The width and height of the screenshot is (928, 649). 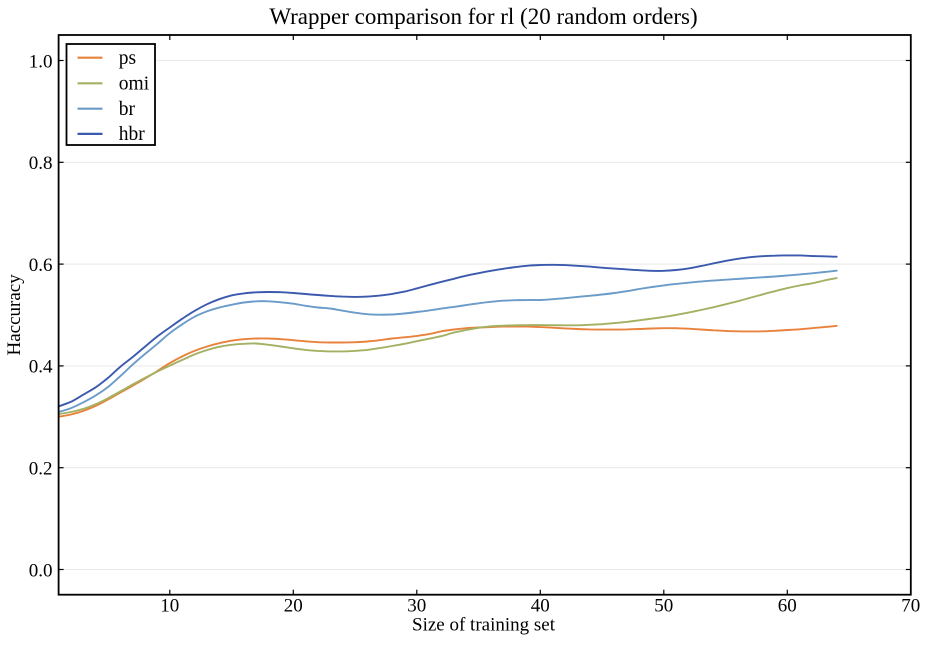 What do you see at coordinates (41, 163) in the screenshot?
I see `svg-text: 0.8` at bounding box center [41, 163].